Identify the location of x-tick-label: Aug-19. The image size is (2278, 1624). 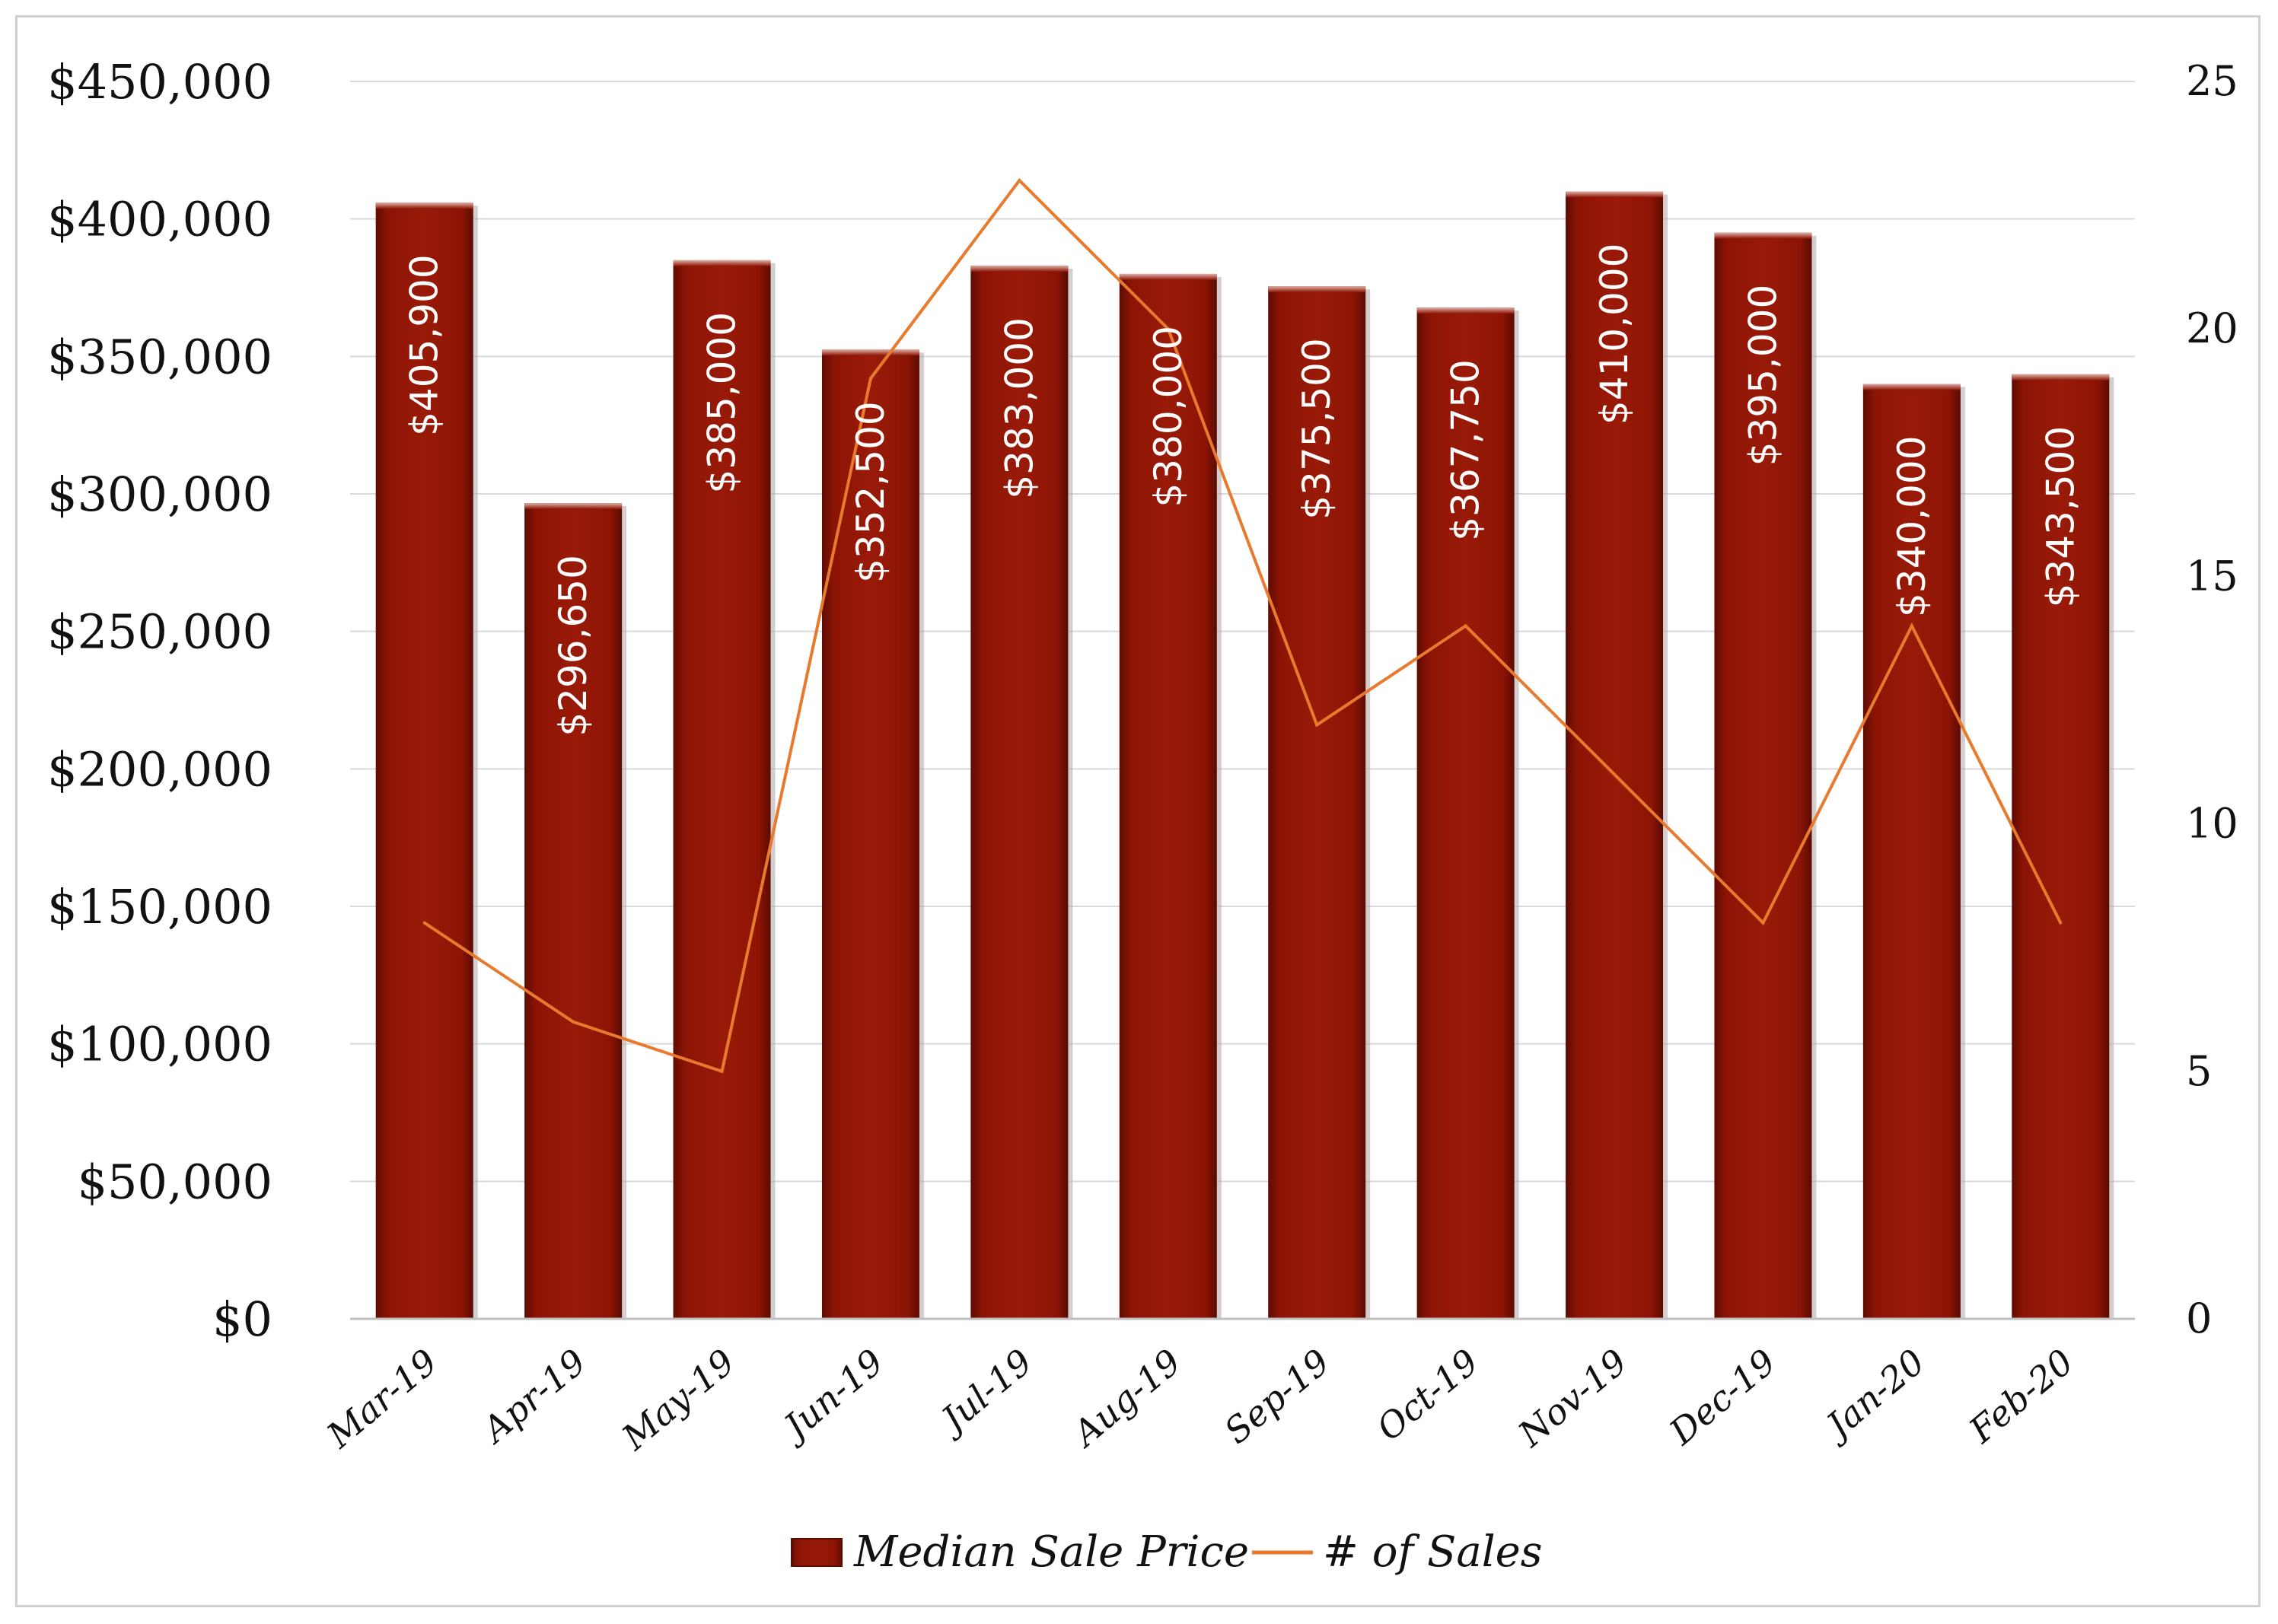
(1126, 1398).